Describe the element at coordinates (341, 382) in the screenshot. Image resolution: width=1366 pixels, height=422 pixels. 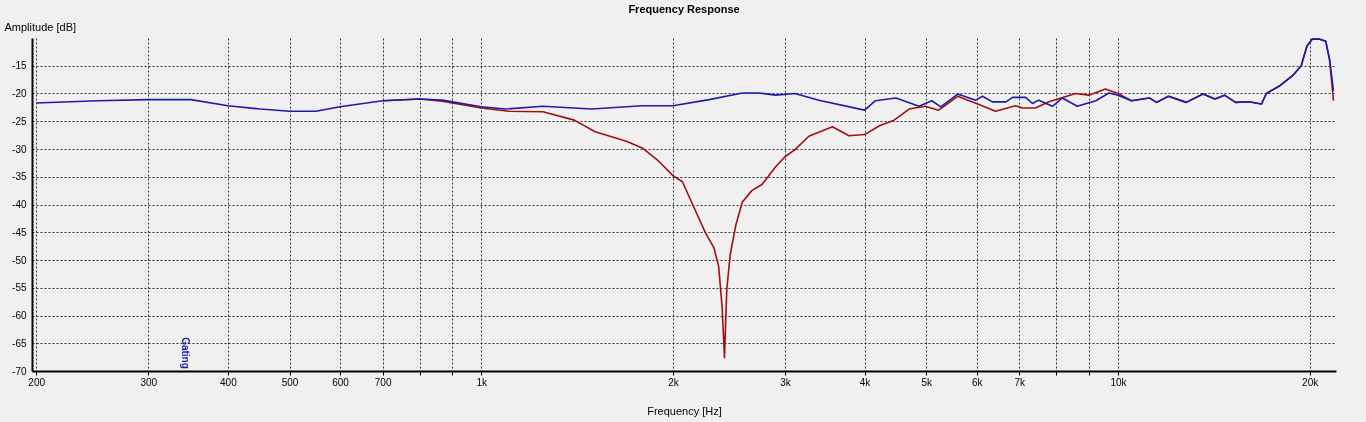
I see `x-tick-label: 600` at that location.